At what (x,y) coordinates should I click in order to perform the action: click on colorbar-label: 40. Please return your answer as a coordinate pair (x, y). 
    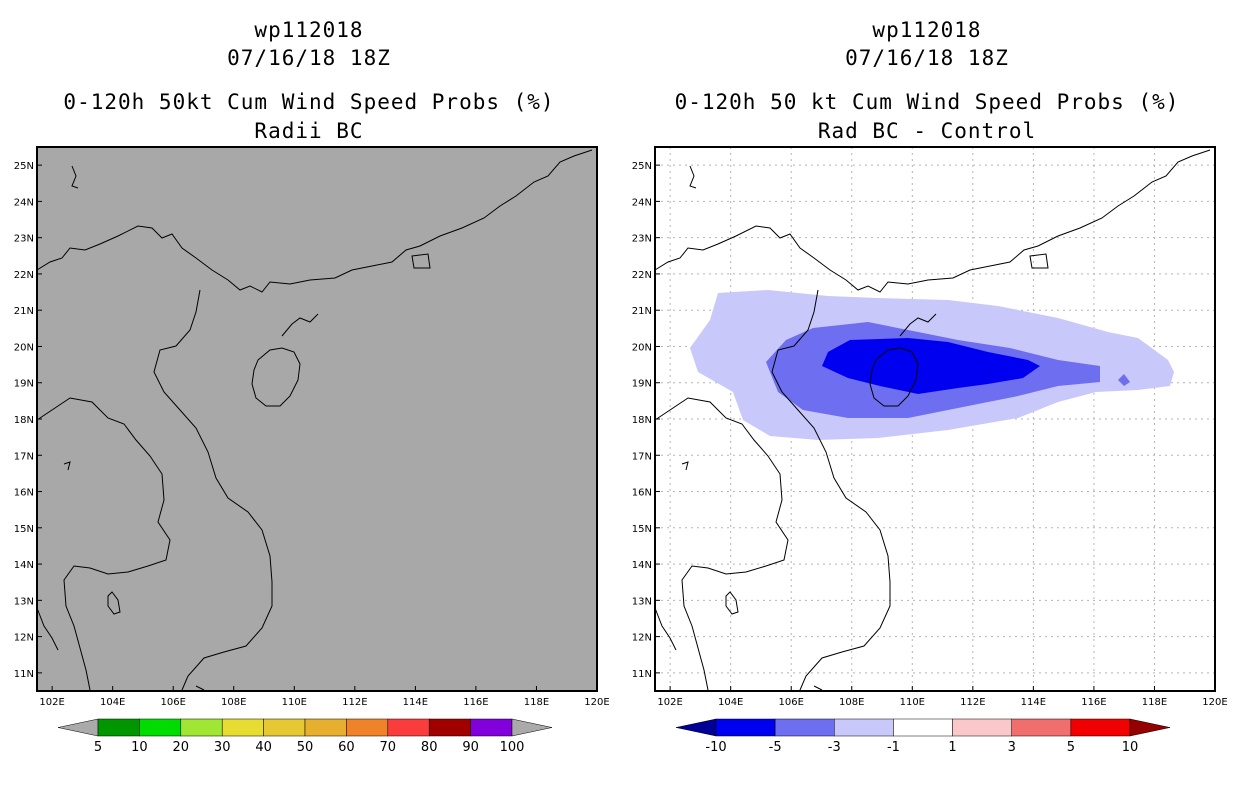
    Looking at the image, I should click on (263, 747).